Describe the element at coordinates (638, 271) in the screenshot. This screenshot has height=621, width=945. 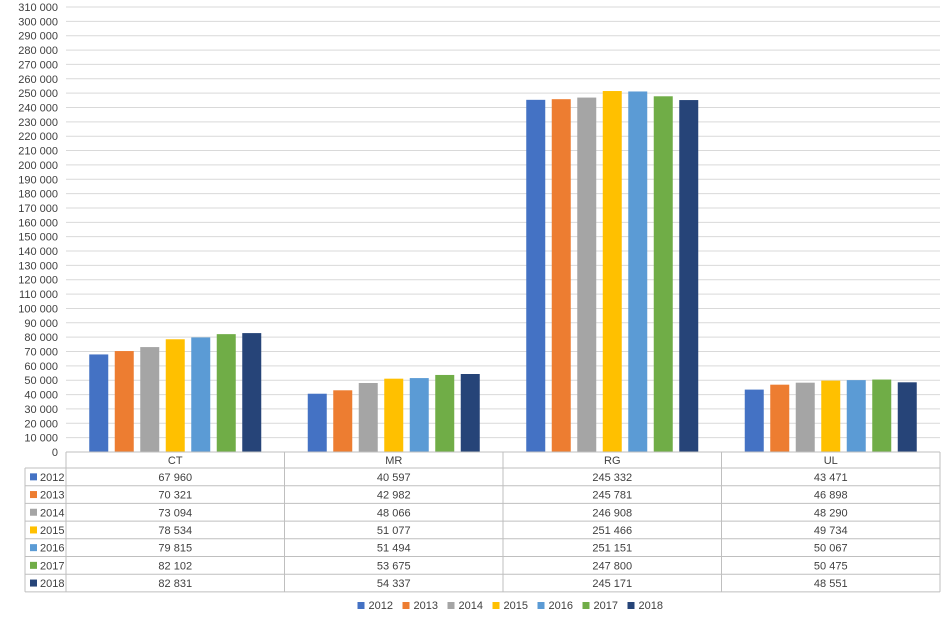
I see `bar-rg-2016` at that location.